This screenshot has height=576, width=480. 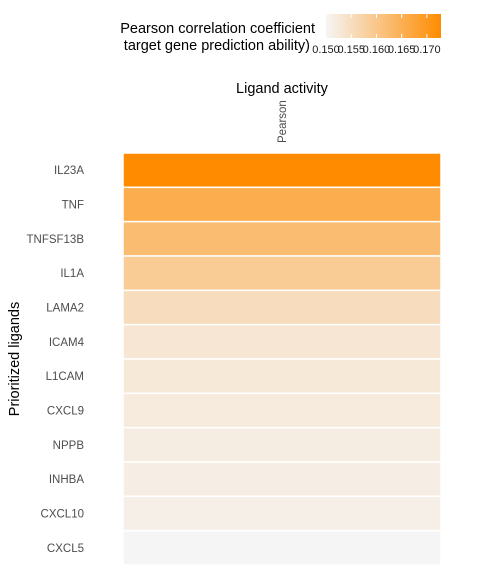 What do you see at coordinates (72, 274) in the screenshot?
I see `row-label-il1a: IL1A` at bounding box center [72, 274].